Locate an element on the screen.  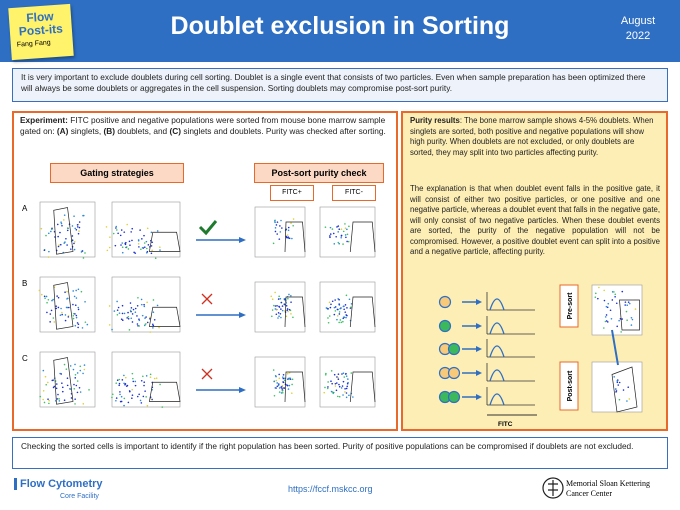
postsort-header: Post-sort purity check is located at coordinates (319, 173).